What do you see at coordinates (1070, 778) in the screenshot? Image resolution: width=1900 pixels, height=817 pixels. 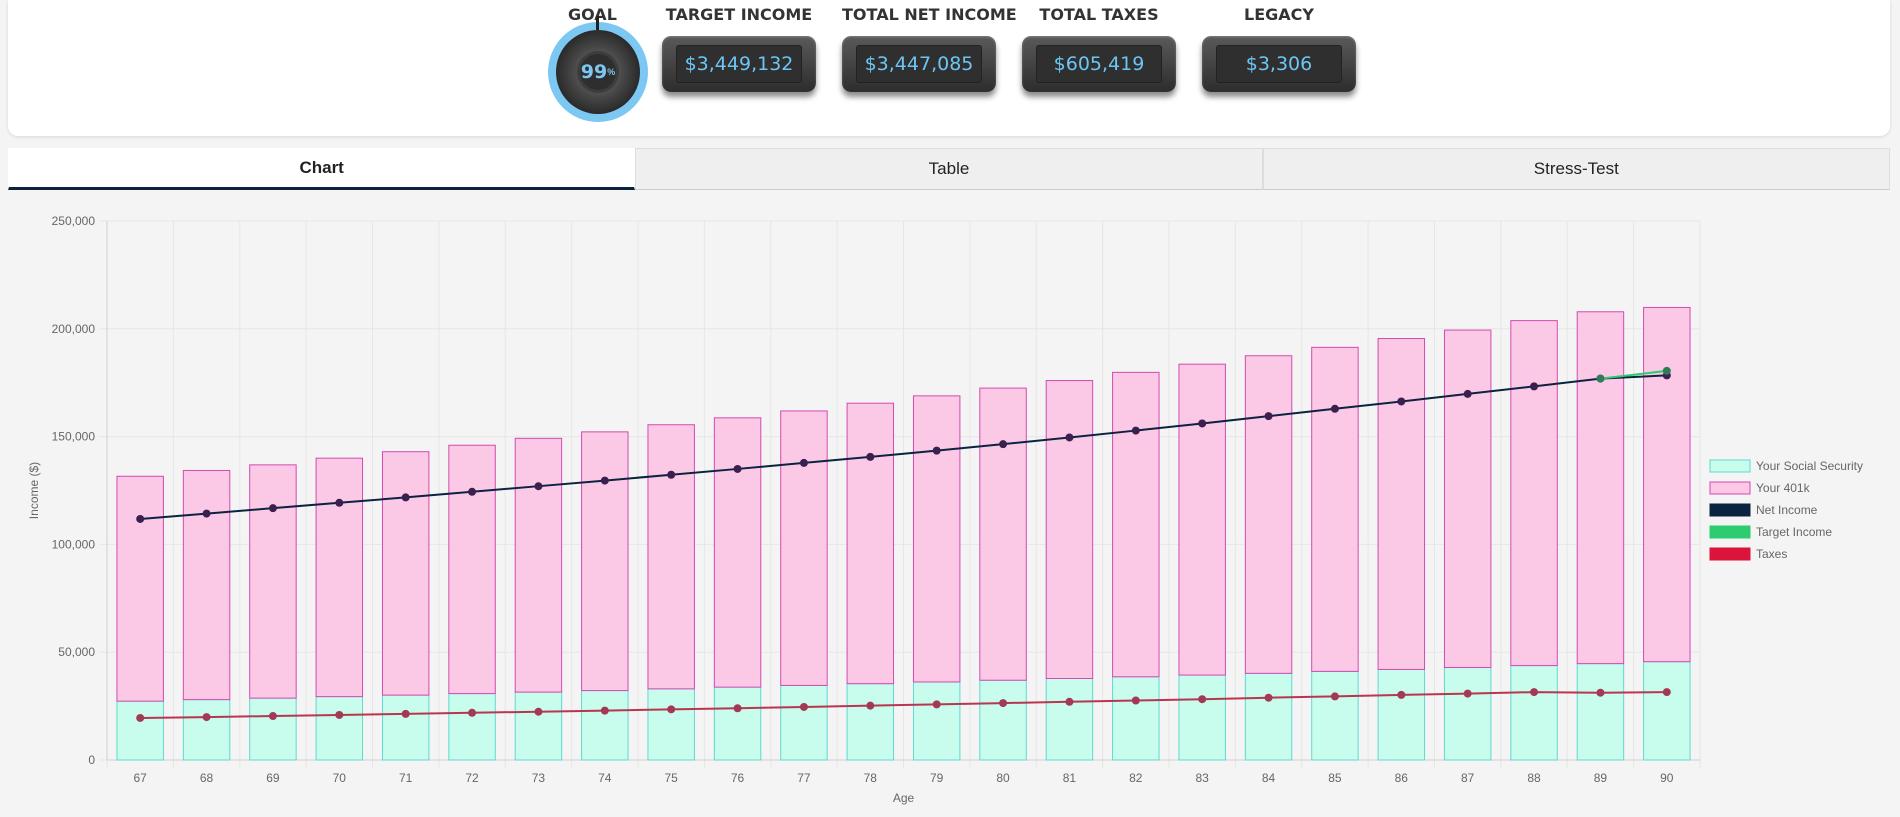 I see `x-tick-label: 81` at bounding box center [1070, 778].